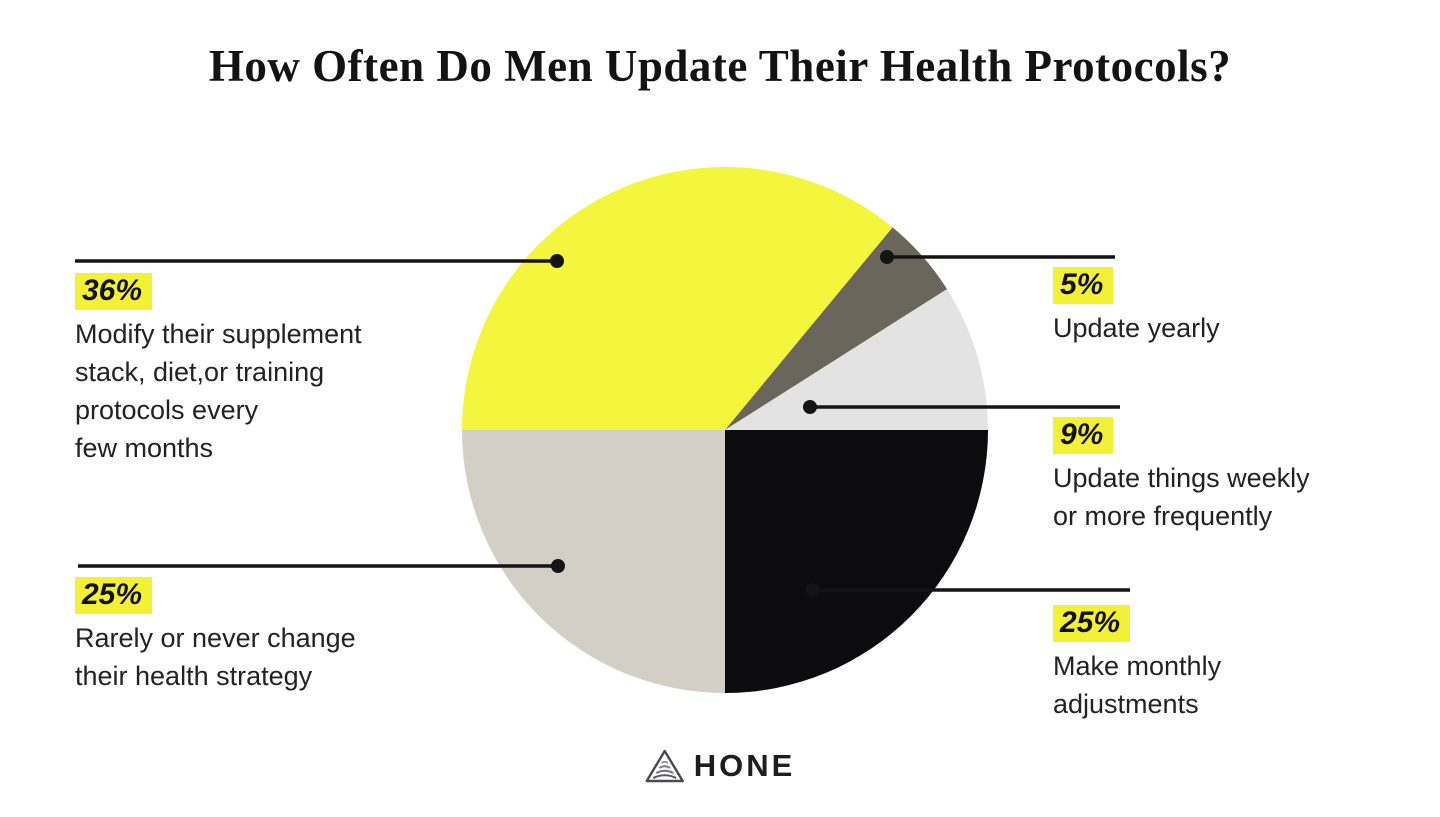 The height and width of the screenshot is (817, 1440). What do you see at coordinates (1092, 623) in the screenshot?
I see `callout-25pct-right-badge: 25%` at bounding box center [1092, 623].